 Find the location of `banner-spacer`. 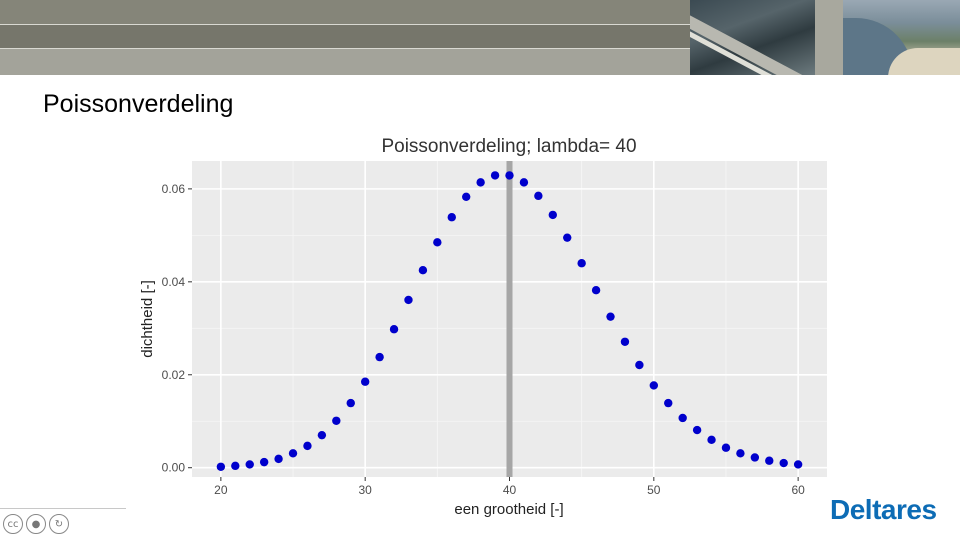

banner-spacer is located at coordinates (829, 37).